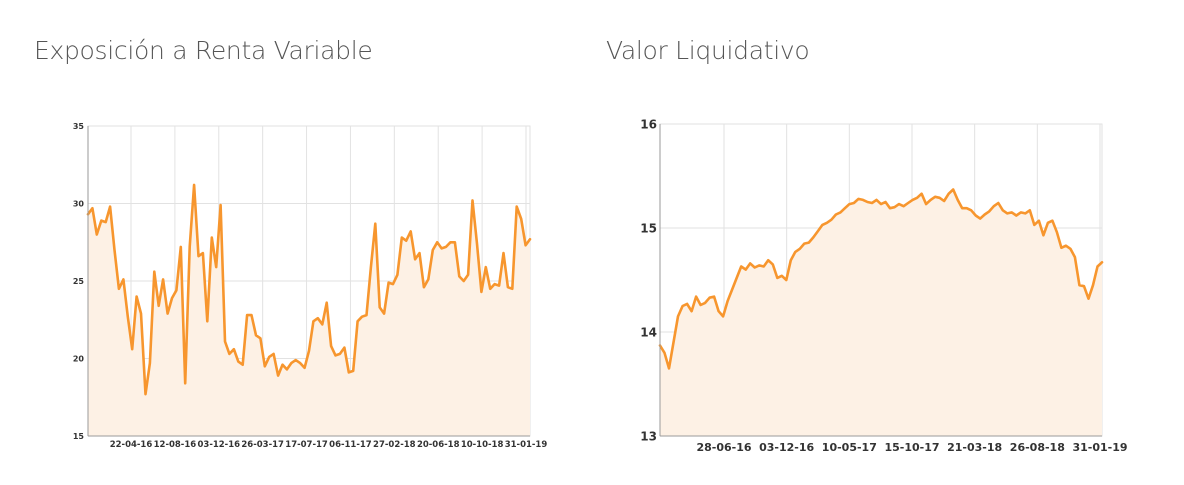 Image resolution: width=1184 pixels, height=485 pixels. I want to click on left-y-tick-label: 35, so click(79, 126).